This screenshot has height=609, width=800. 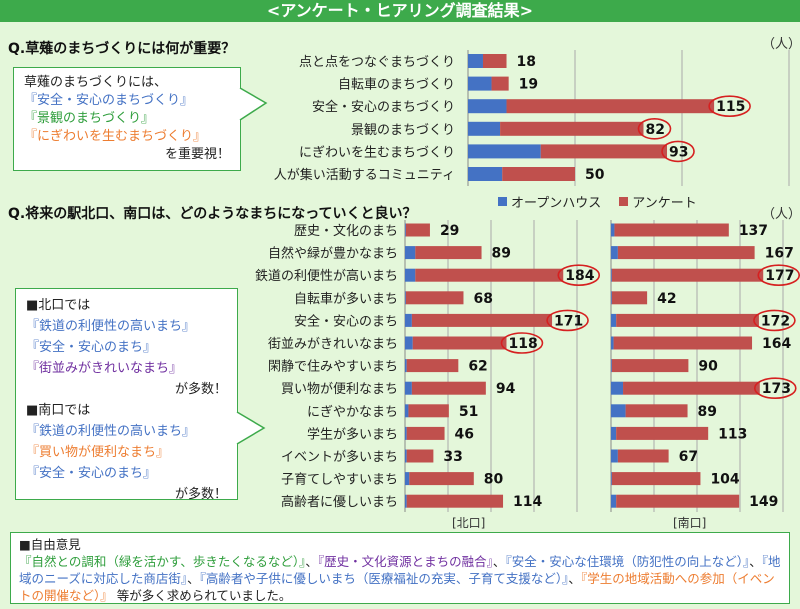 What do you see at coordinates (763, 502) in the screenshot?
I see `data-label: 149` at bounding box center [763, 502].